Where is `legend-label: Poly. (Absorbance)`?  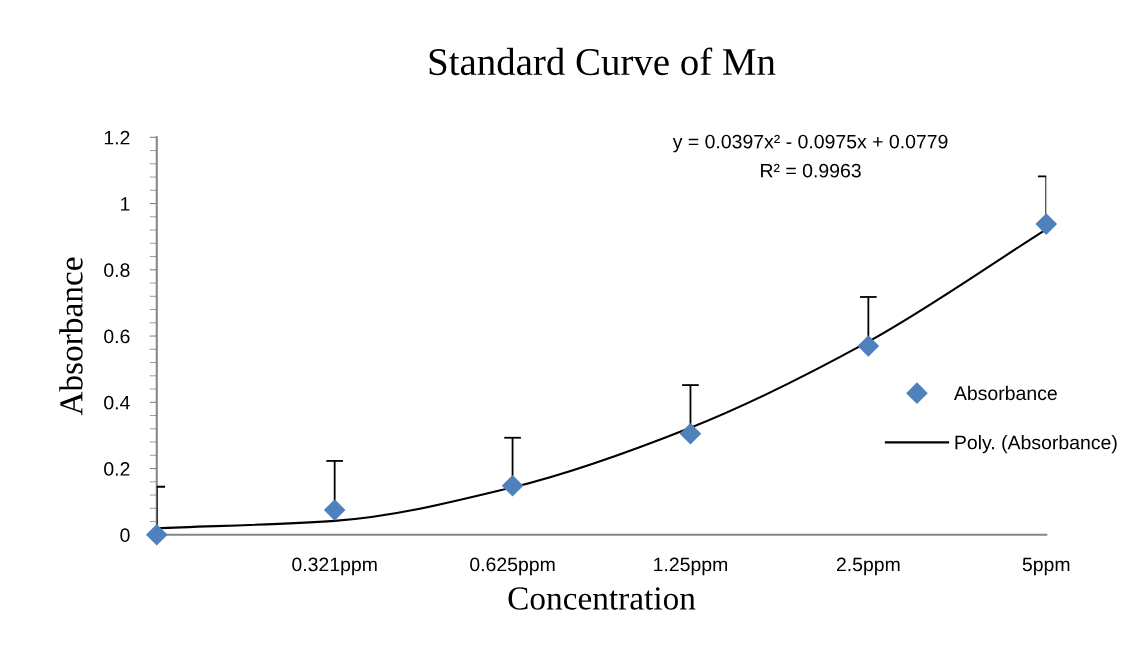
legend-label: Poly. (Absorbance) is located at coordinates (1036, 444).